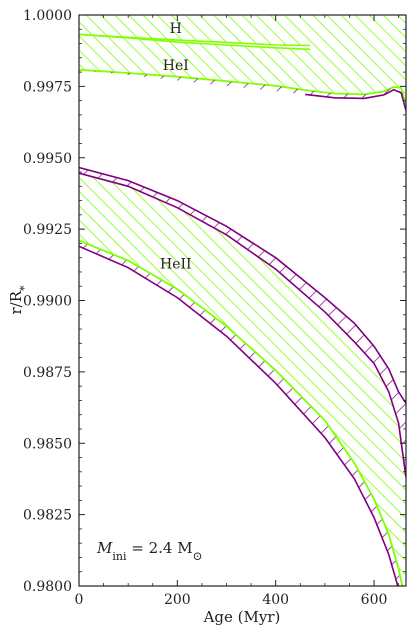 Image resolution: width=415 pixels, height=635 pixels. I want to click on mass-annotation: Mini = 2.4 M⊙, so click(149, 551).